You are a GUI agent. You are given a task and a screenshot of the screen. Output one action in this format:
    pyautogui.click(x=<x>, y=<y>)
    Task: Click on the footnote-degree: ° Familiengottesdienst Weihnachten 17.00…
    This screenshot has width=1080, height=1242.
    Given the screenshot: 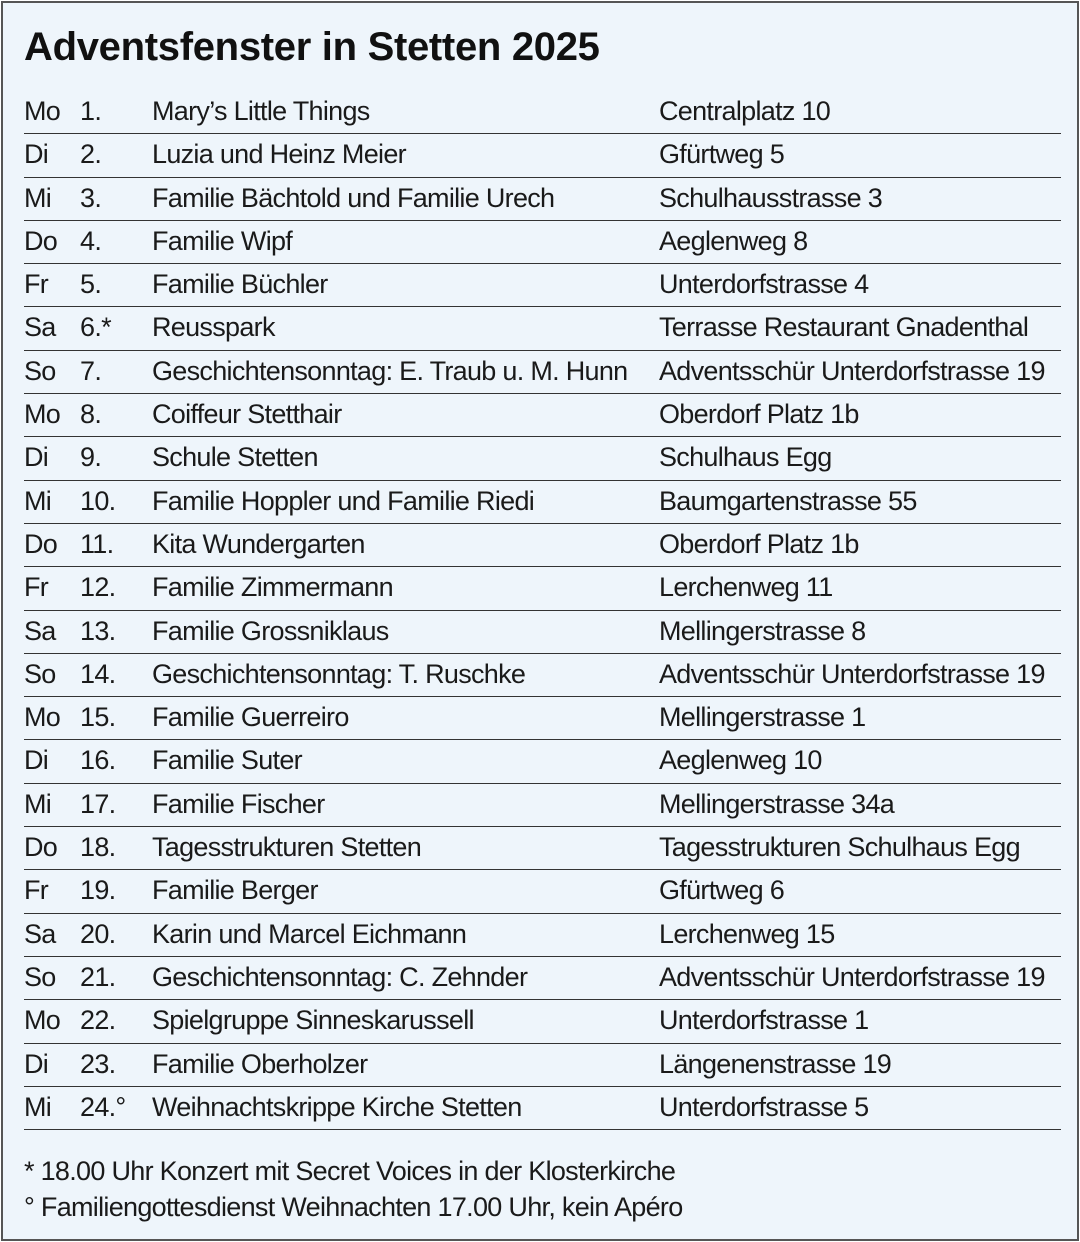 What is the action you would take?
    pyautogui.click(x=353, y=1207)
    